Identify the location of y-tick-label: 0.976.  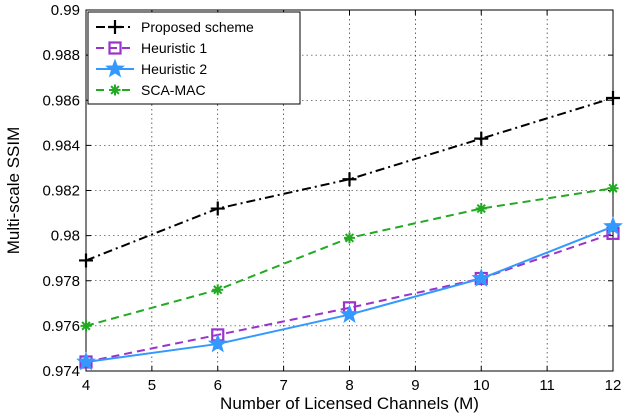
(61, 326).